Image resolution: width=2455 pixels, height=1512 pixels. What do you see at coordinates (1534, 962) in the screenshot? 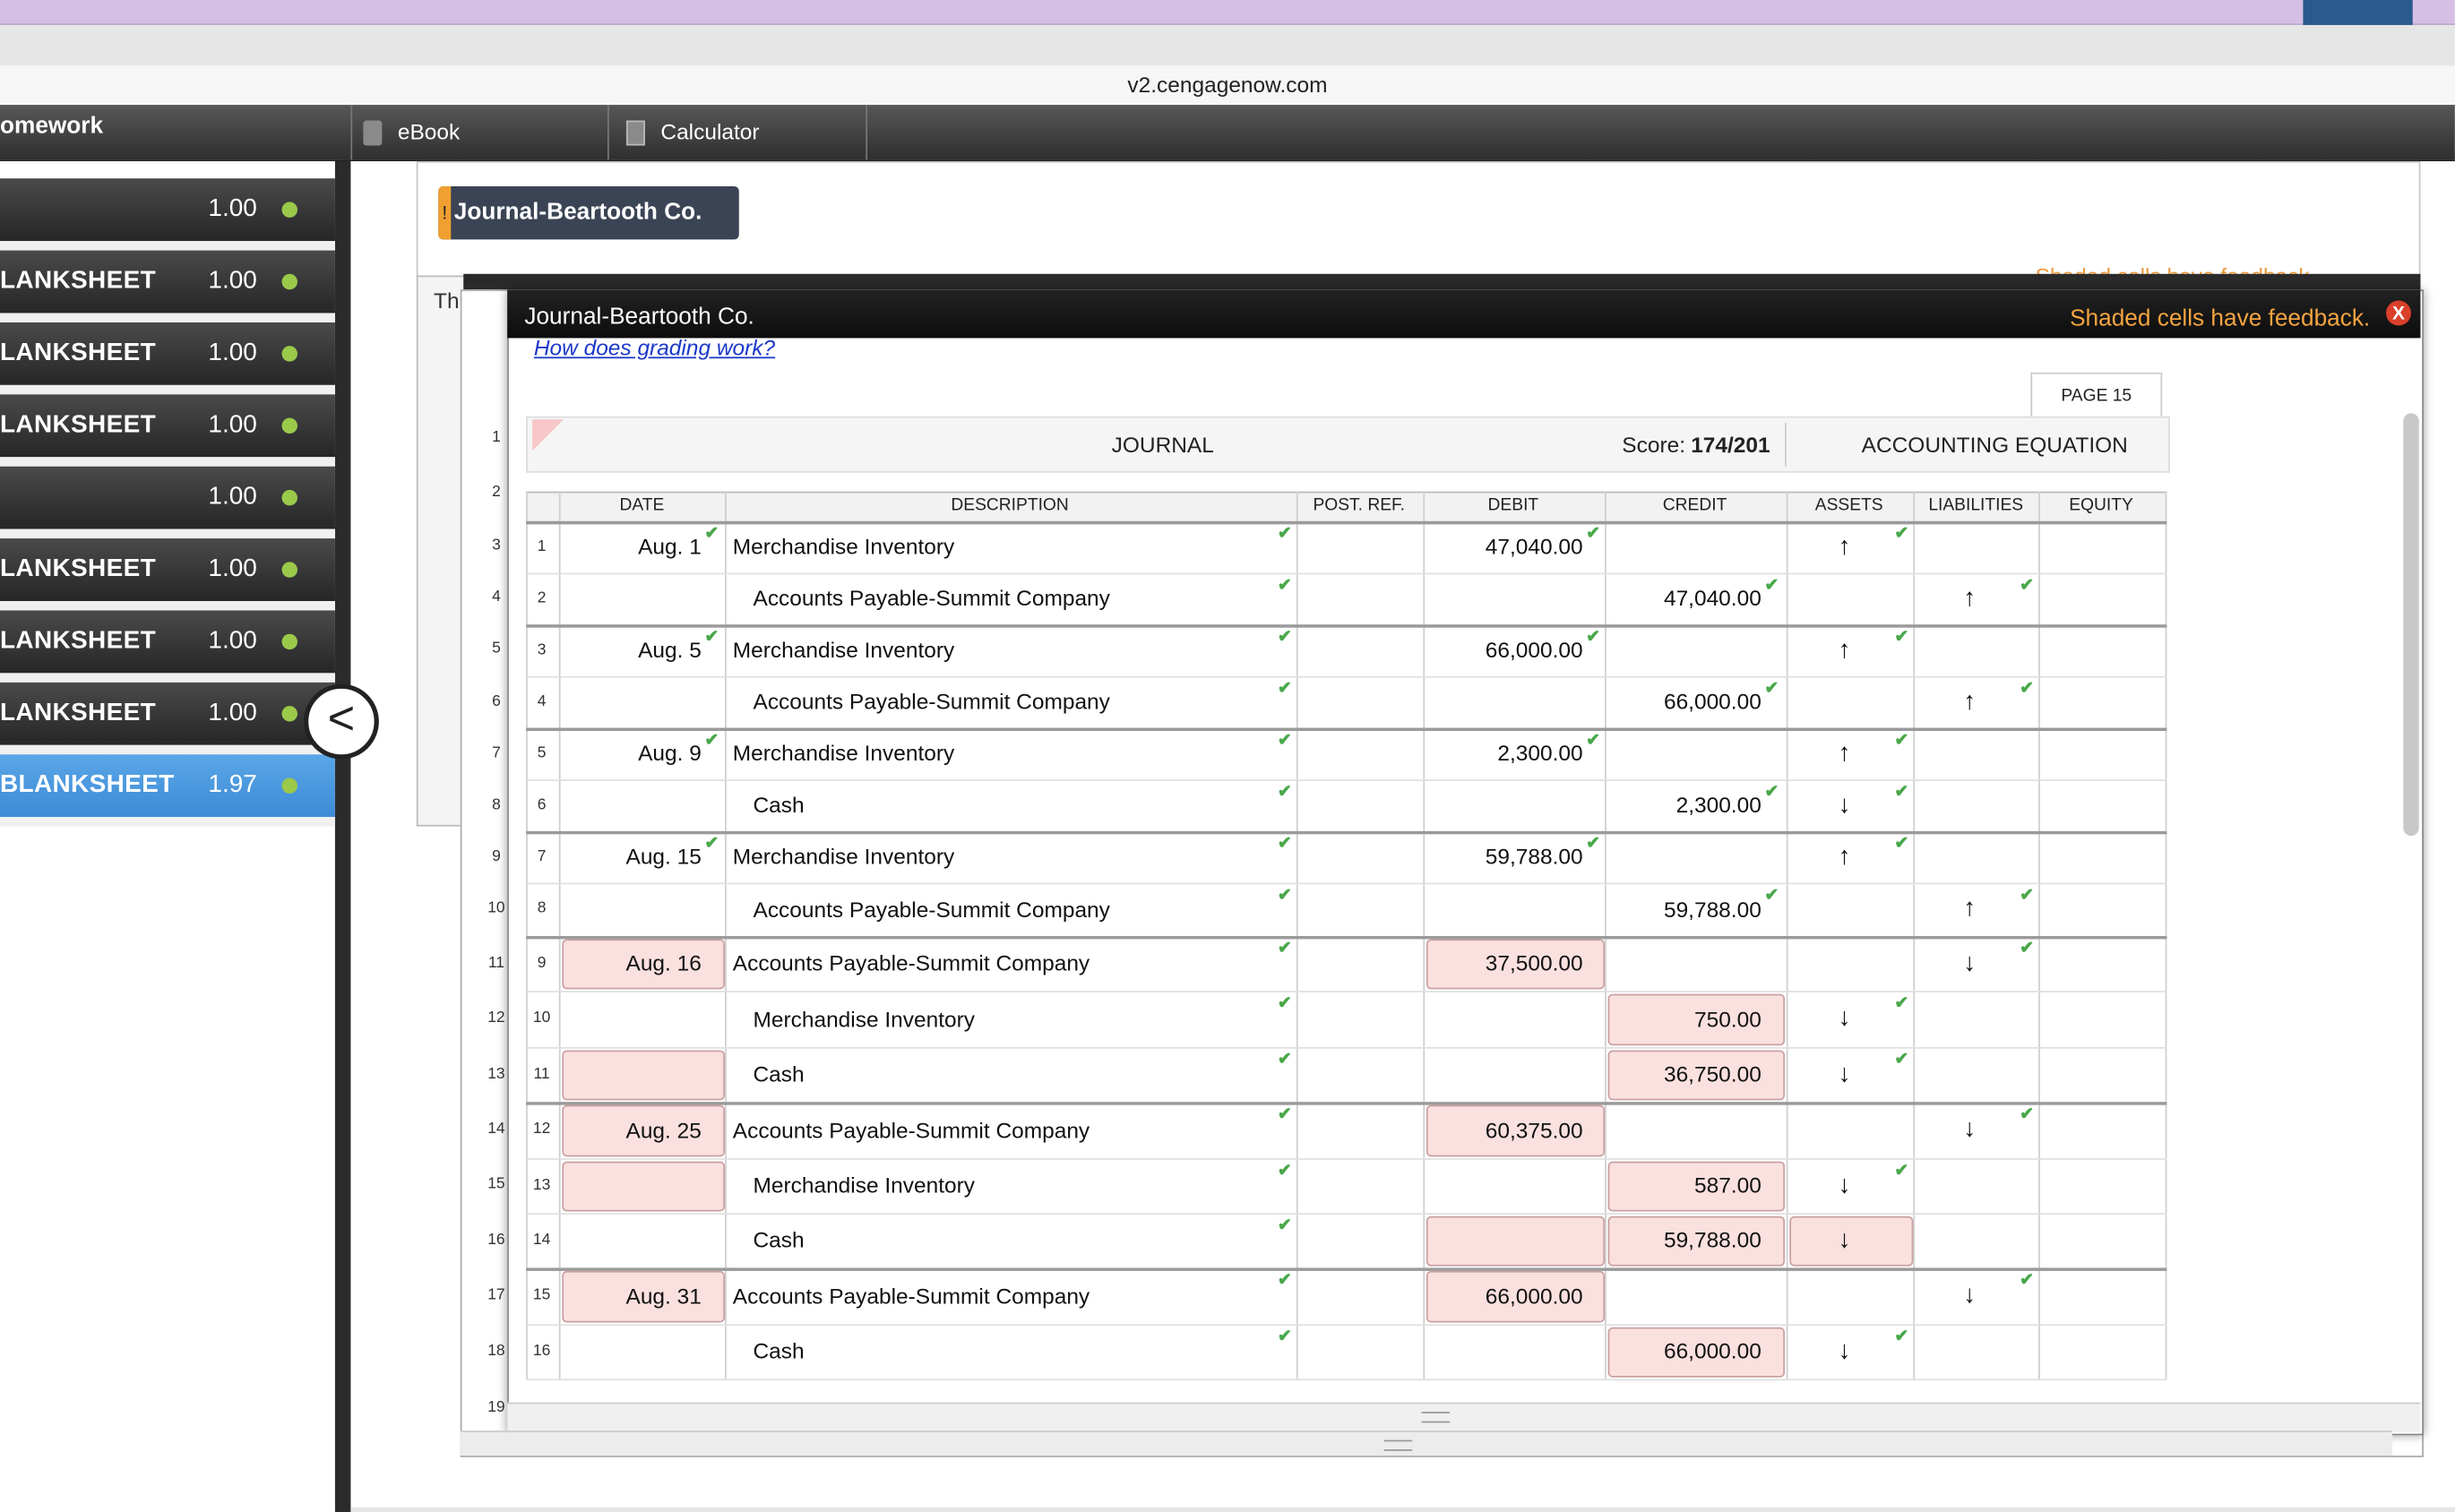
I see `debit-cell: 37,500.00` at bounding box center [1534, 962].